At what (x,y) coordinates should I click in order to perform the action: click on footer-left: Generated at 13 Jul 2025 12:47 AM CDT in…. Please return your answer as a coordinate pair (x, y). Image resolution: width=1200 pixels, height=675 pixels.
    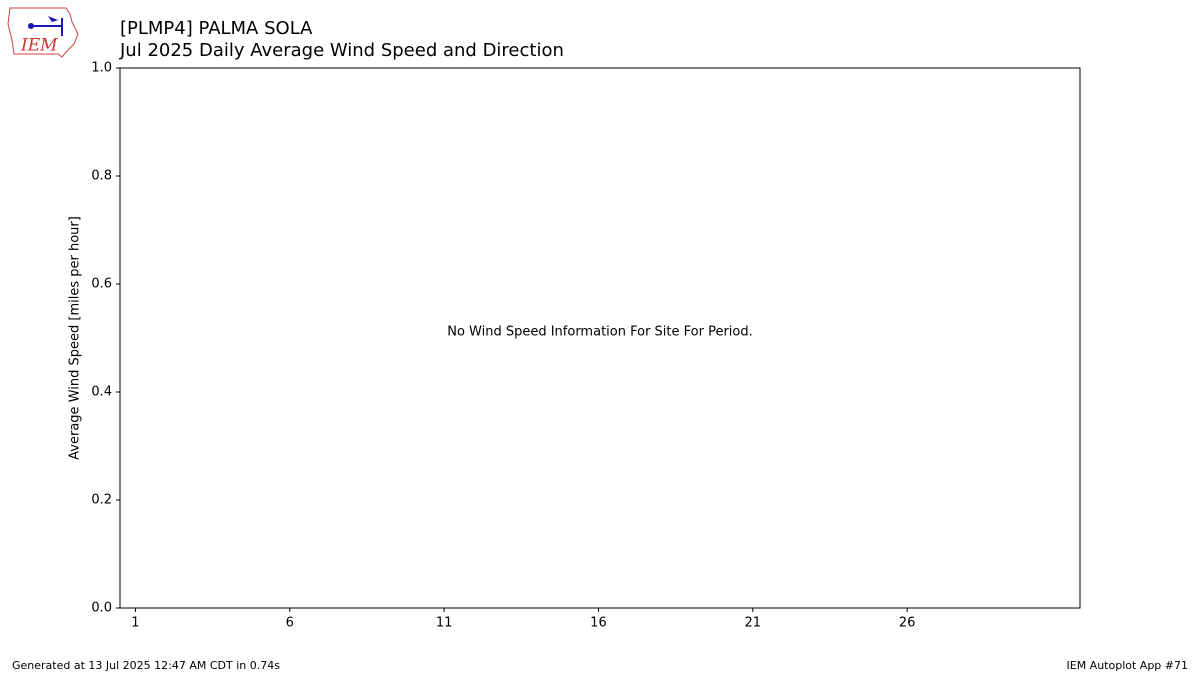
    Looking at the image, I should click on (146, 665).